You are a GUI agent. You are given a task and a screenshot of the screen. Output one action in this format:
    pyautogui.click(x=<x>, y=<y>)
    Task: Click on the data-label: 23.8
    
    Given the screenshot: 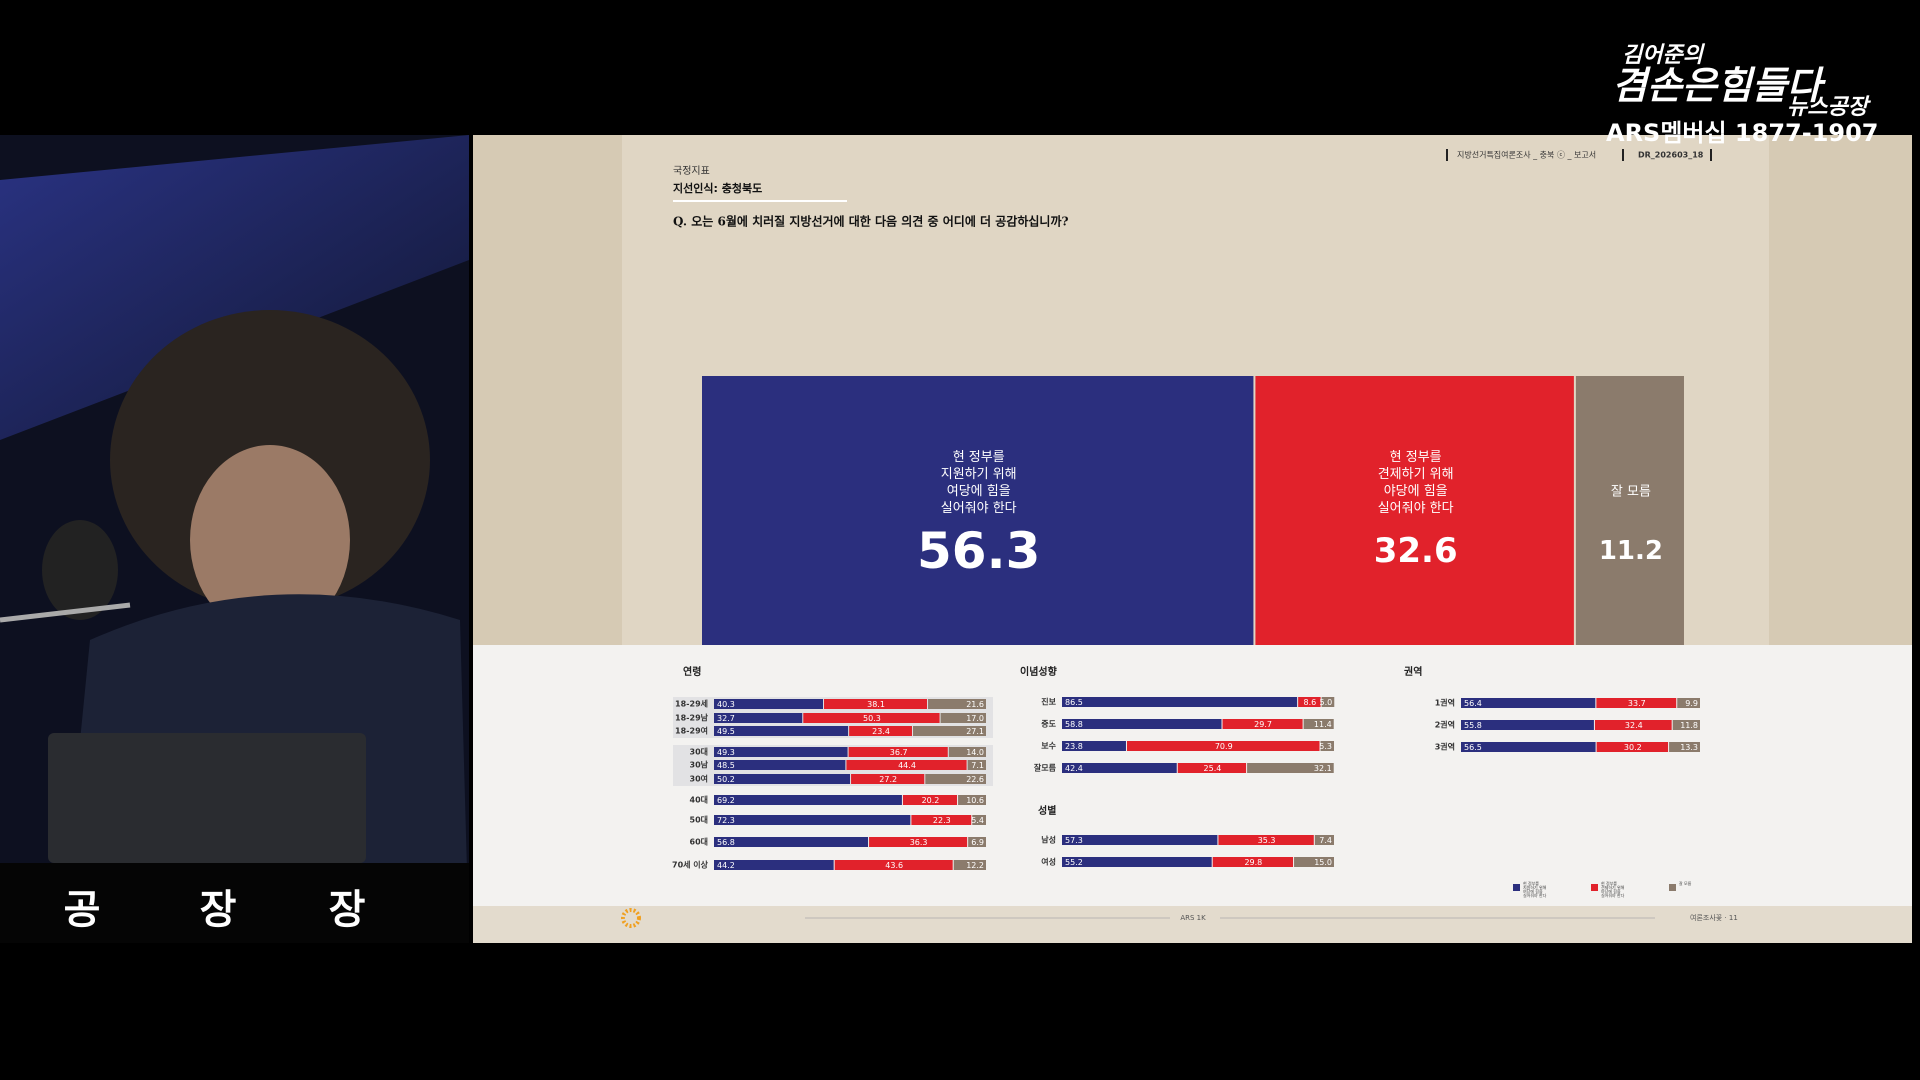 What is the action you would take?
    pyautogui.click(x=1074, y=746)
    